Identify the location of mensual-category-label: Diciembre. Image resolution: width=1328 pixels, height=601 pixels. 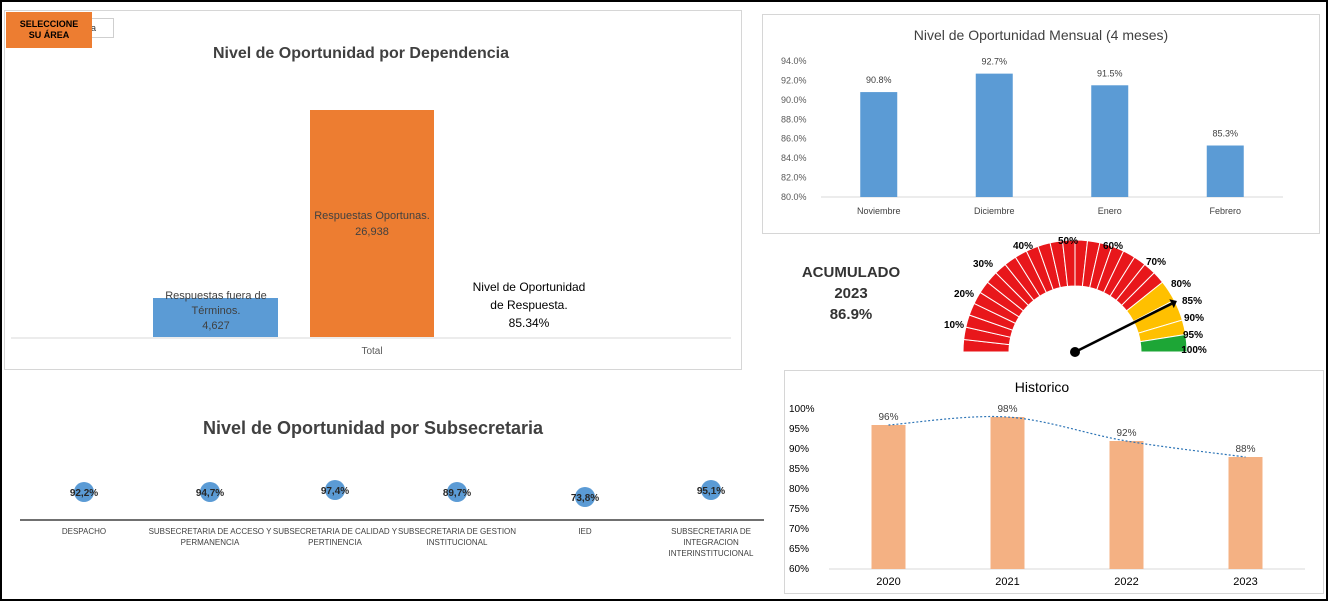
(994, 211).